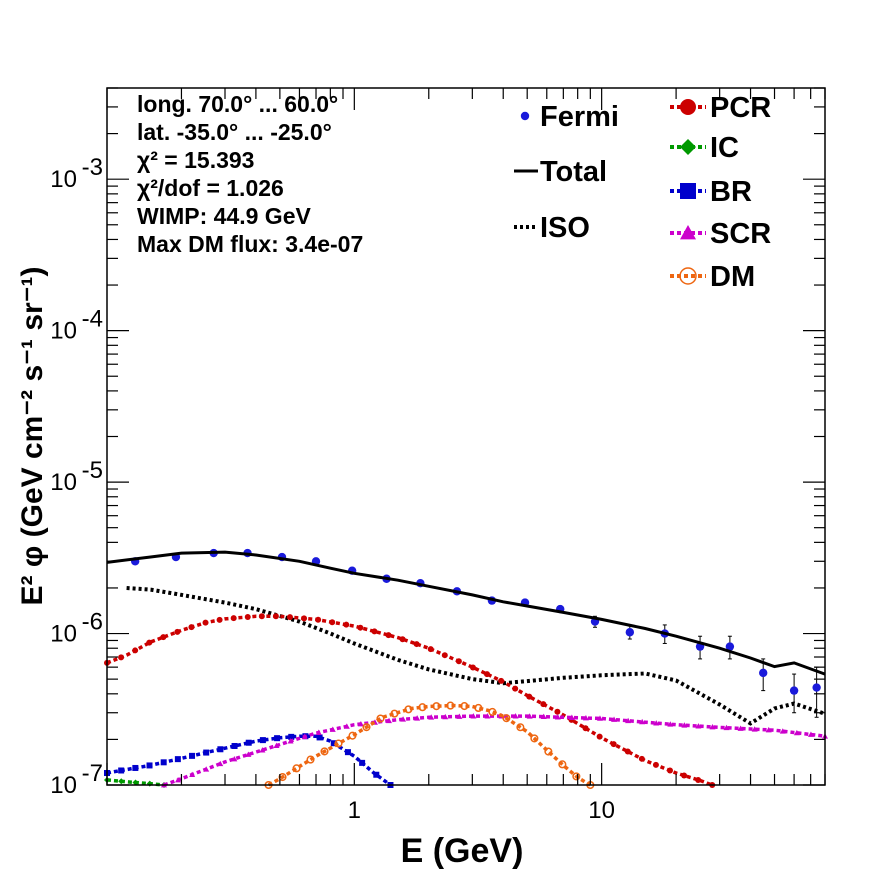  What do you see at coordinates (720, 108) in the screenshot?
I see `legend-entry-pcr: PCR` at bounding box center [720, 108].